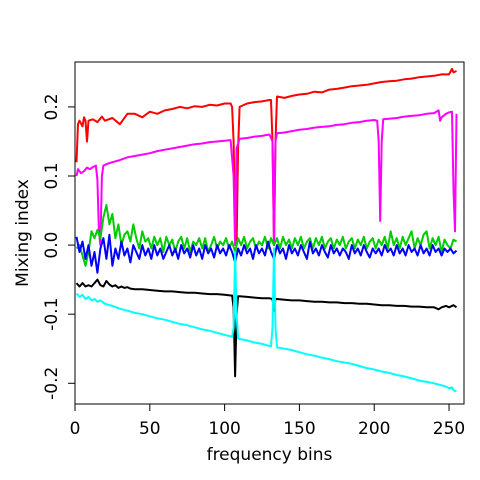 The width and height of the screenshot is (480, 480). I want to click on x-axis-title: frequency bins, so click(270, 455).